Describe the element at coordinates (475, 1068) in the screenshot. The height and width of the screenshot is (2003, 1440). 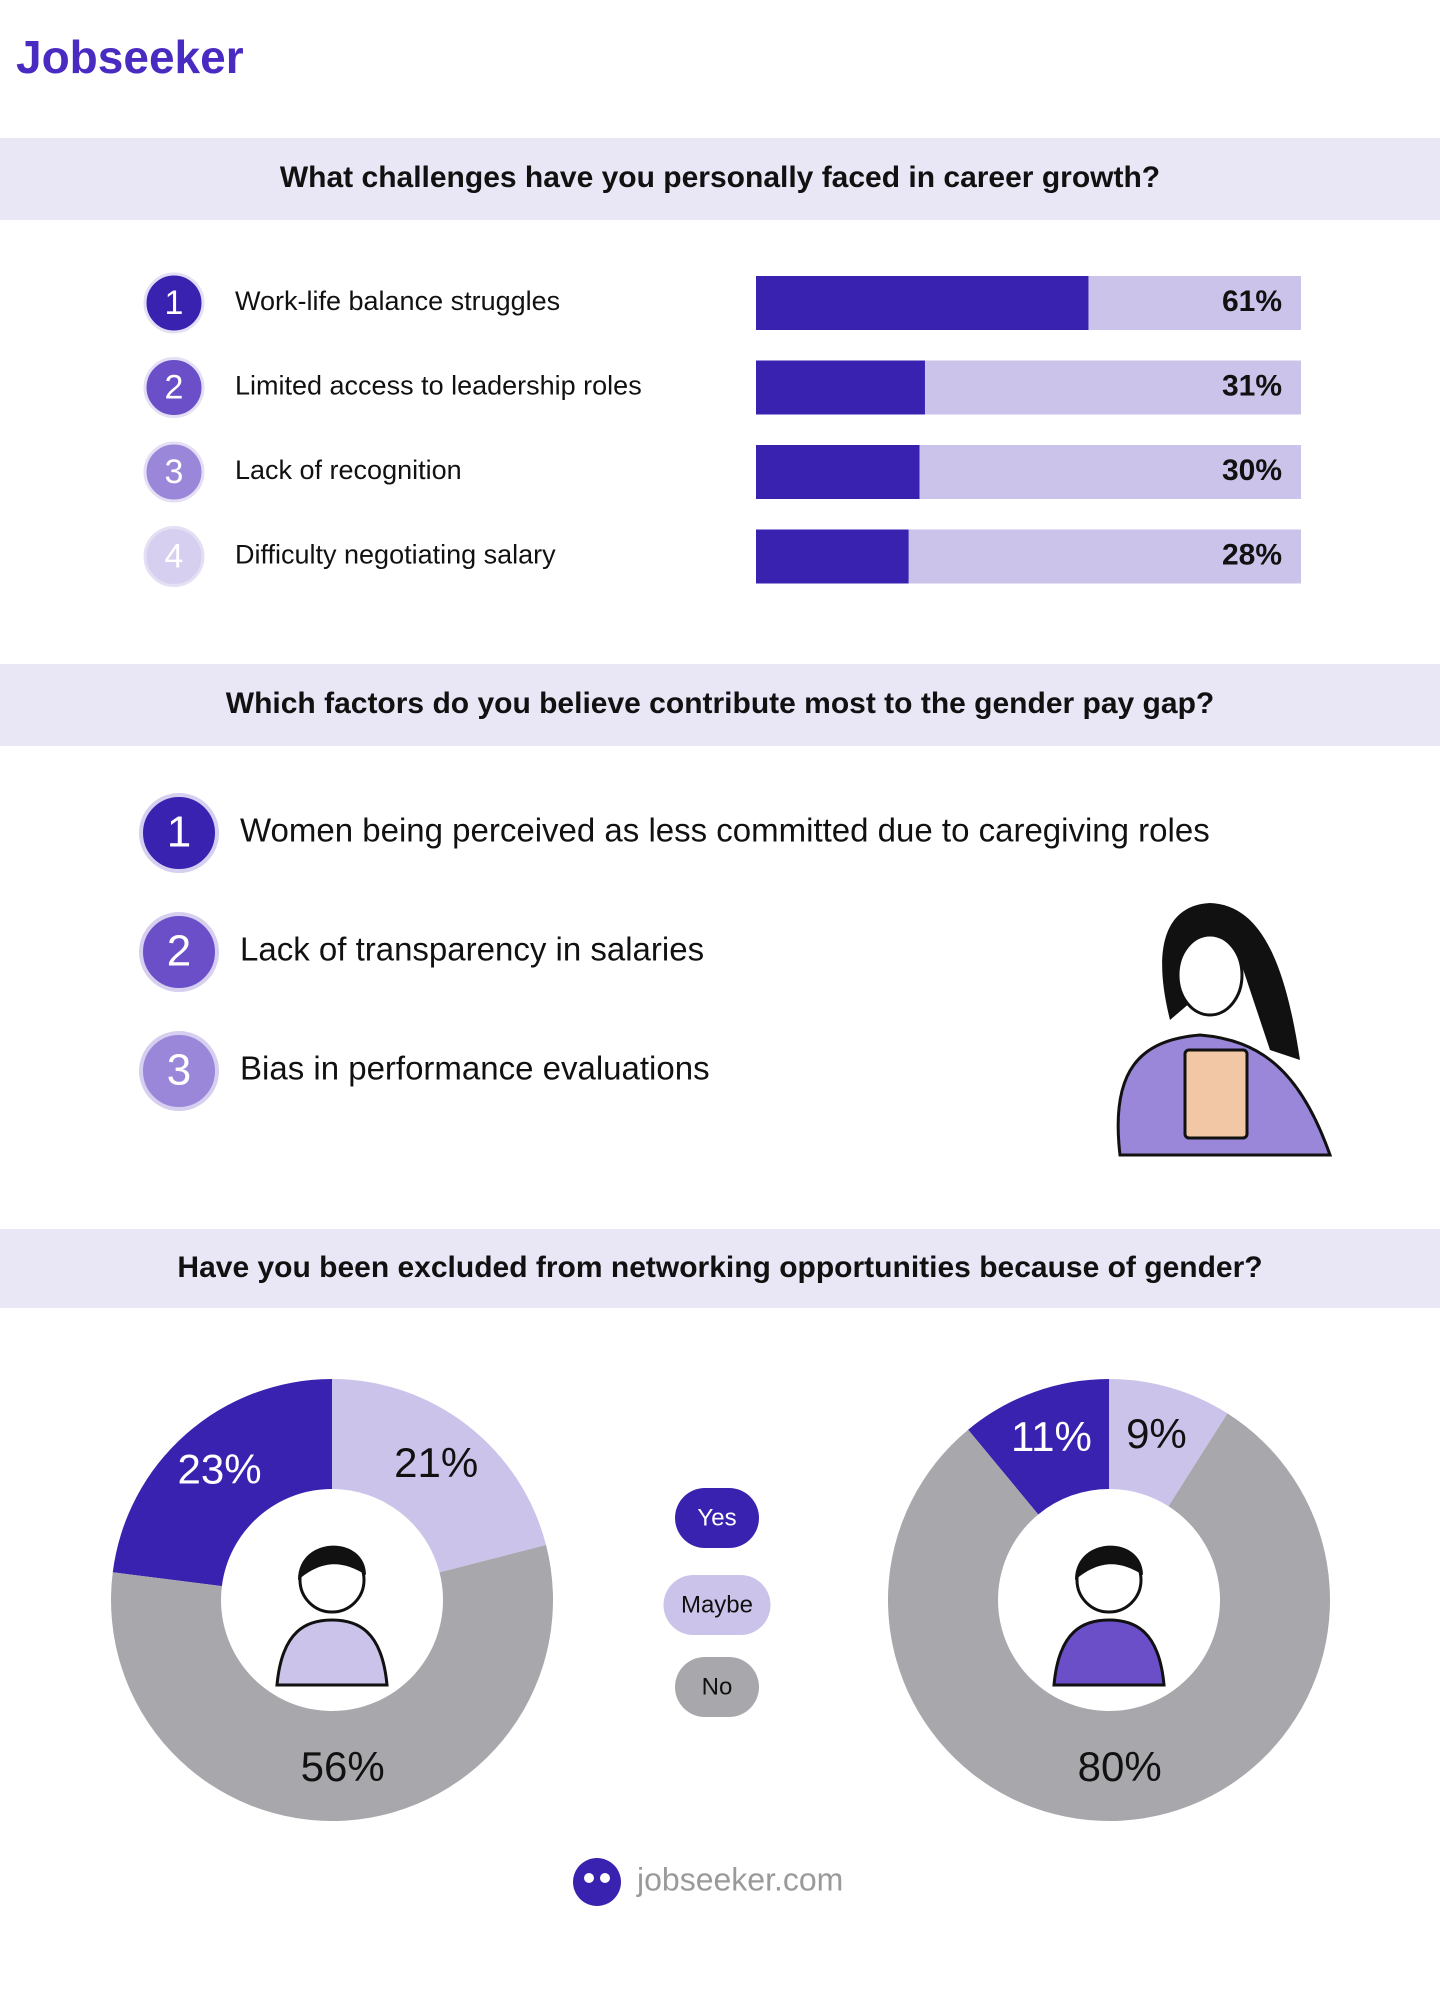
I see `factor-text: Bias in performance evaluations` at that location.